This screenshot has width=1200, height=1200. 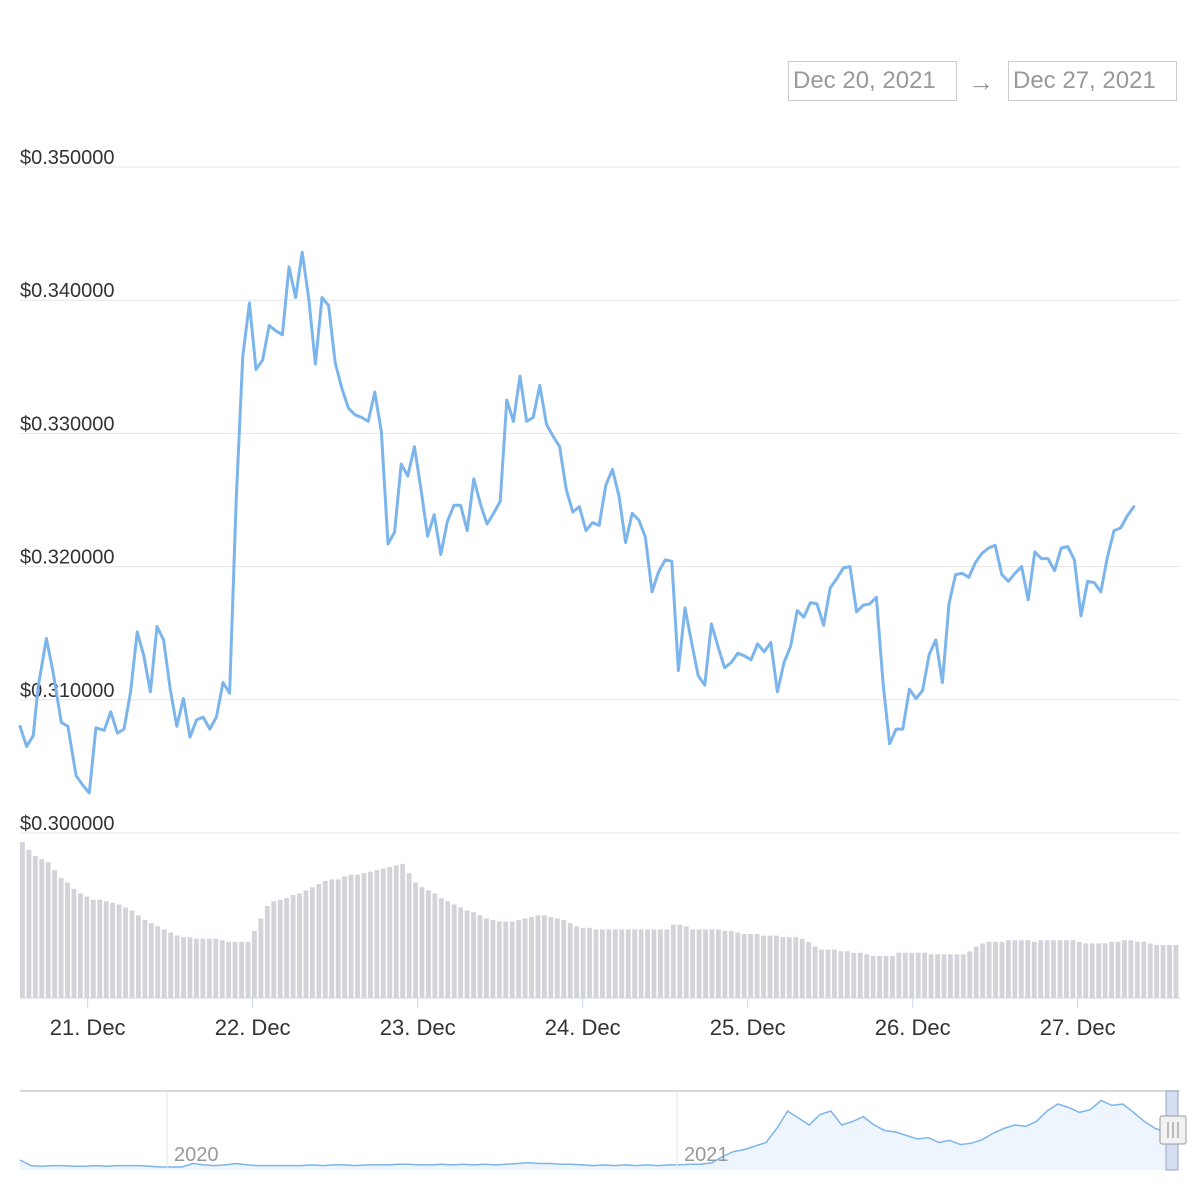 I want to click on navigator-year-label: 2020, so click(x=196, y=1155).